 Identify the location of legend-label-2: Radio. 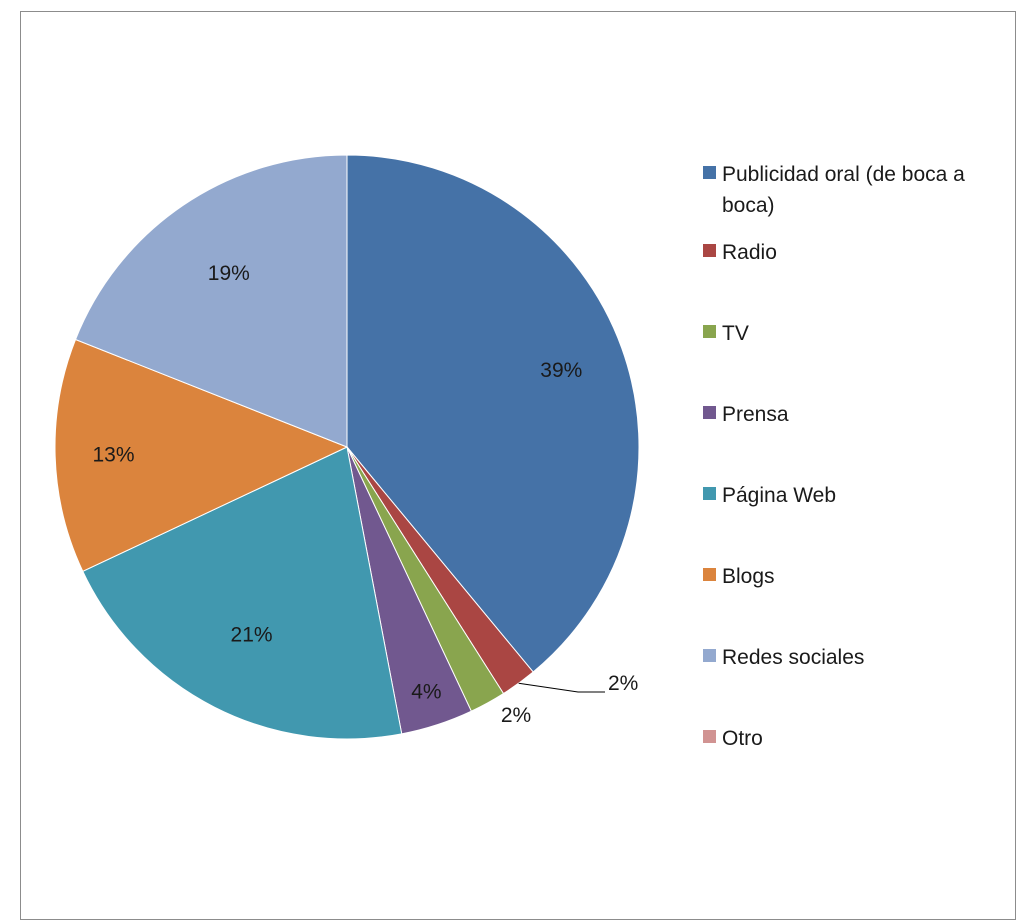
(749, 252).